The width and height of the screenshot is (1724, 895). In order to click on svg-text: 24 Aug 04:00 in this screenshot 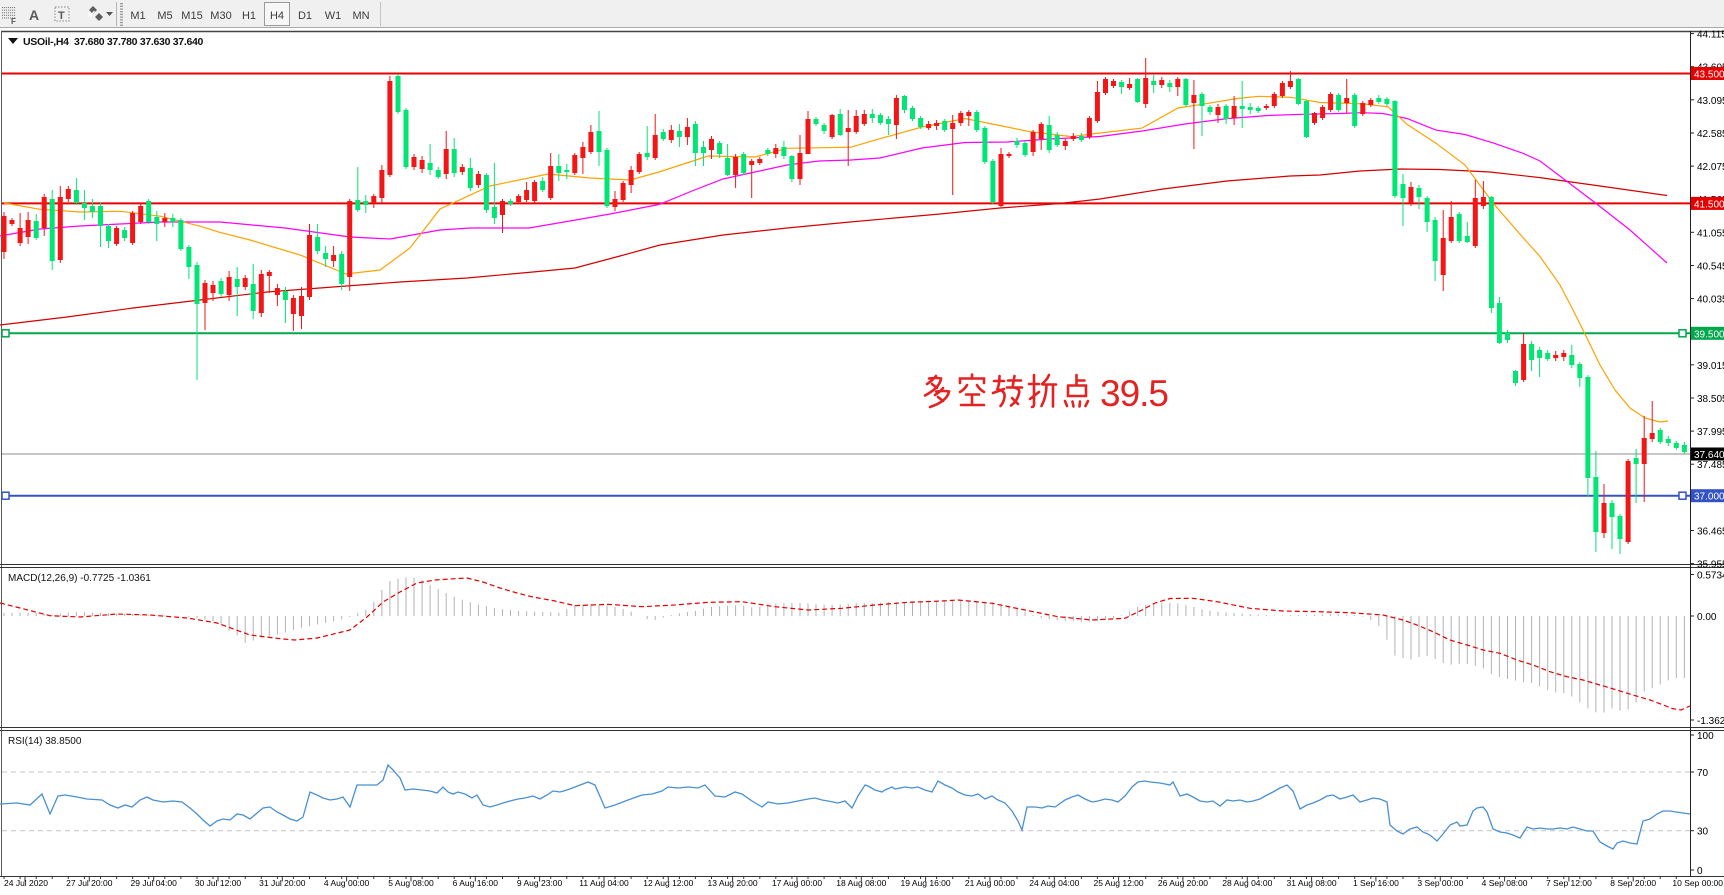, I will do `click(1054, 883)`.